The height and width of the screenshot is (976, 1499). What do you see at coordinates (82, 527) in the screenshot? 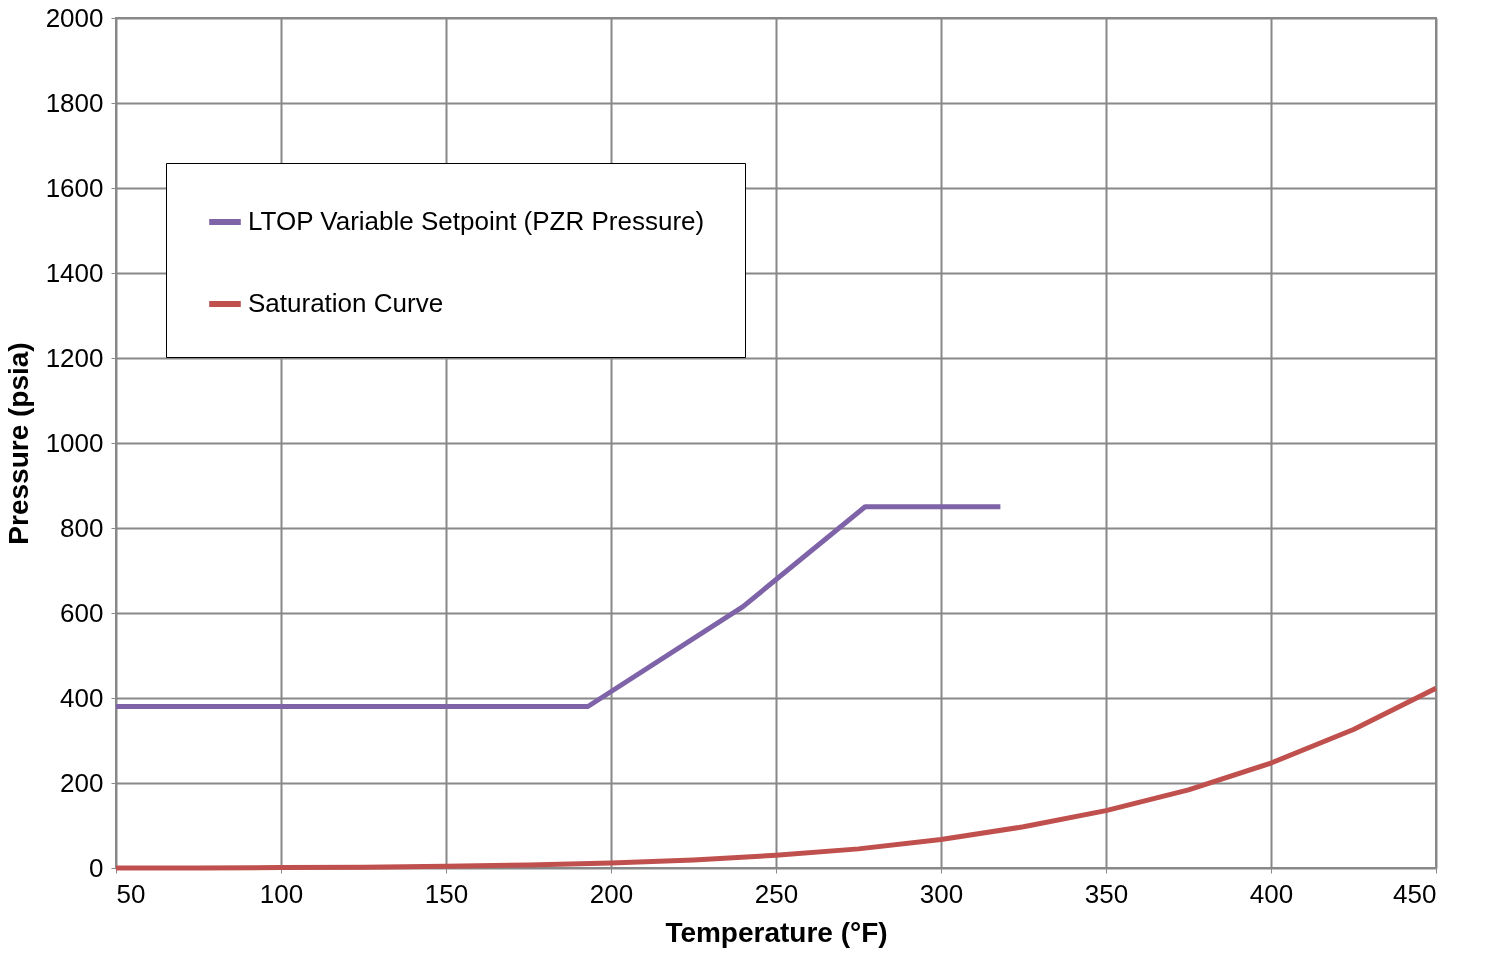
I see `y-tick-label: 800` at bounding box center [82, 527].